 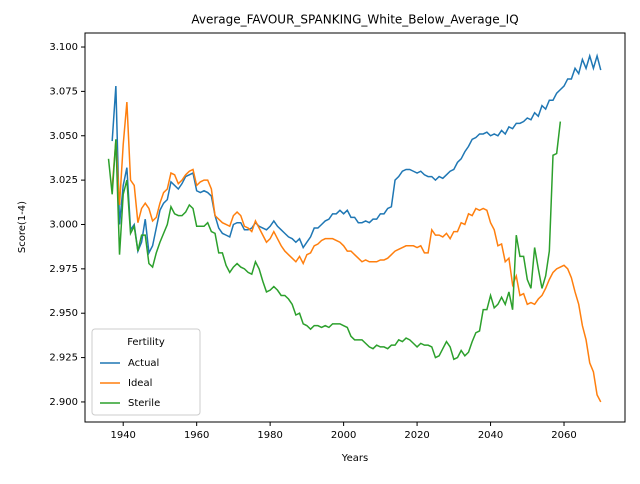 What do you see at coordinates (63, 136) in the screenshot?
I see `y-tick-label: 3.050` at bounding box center [63, 136].